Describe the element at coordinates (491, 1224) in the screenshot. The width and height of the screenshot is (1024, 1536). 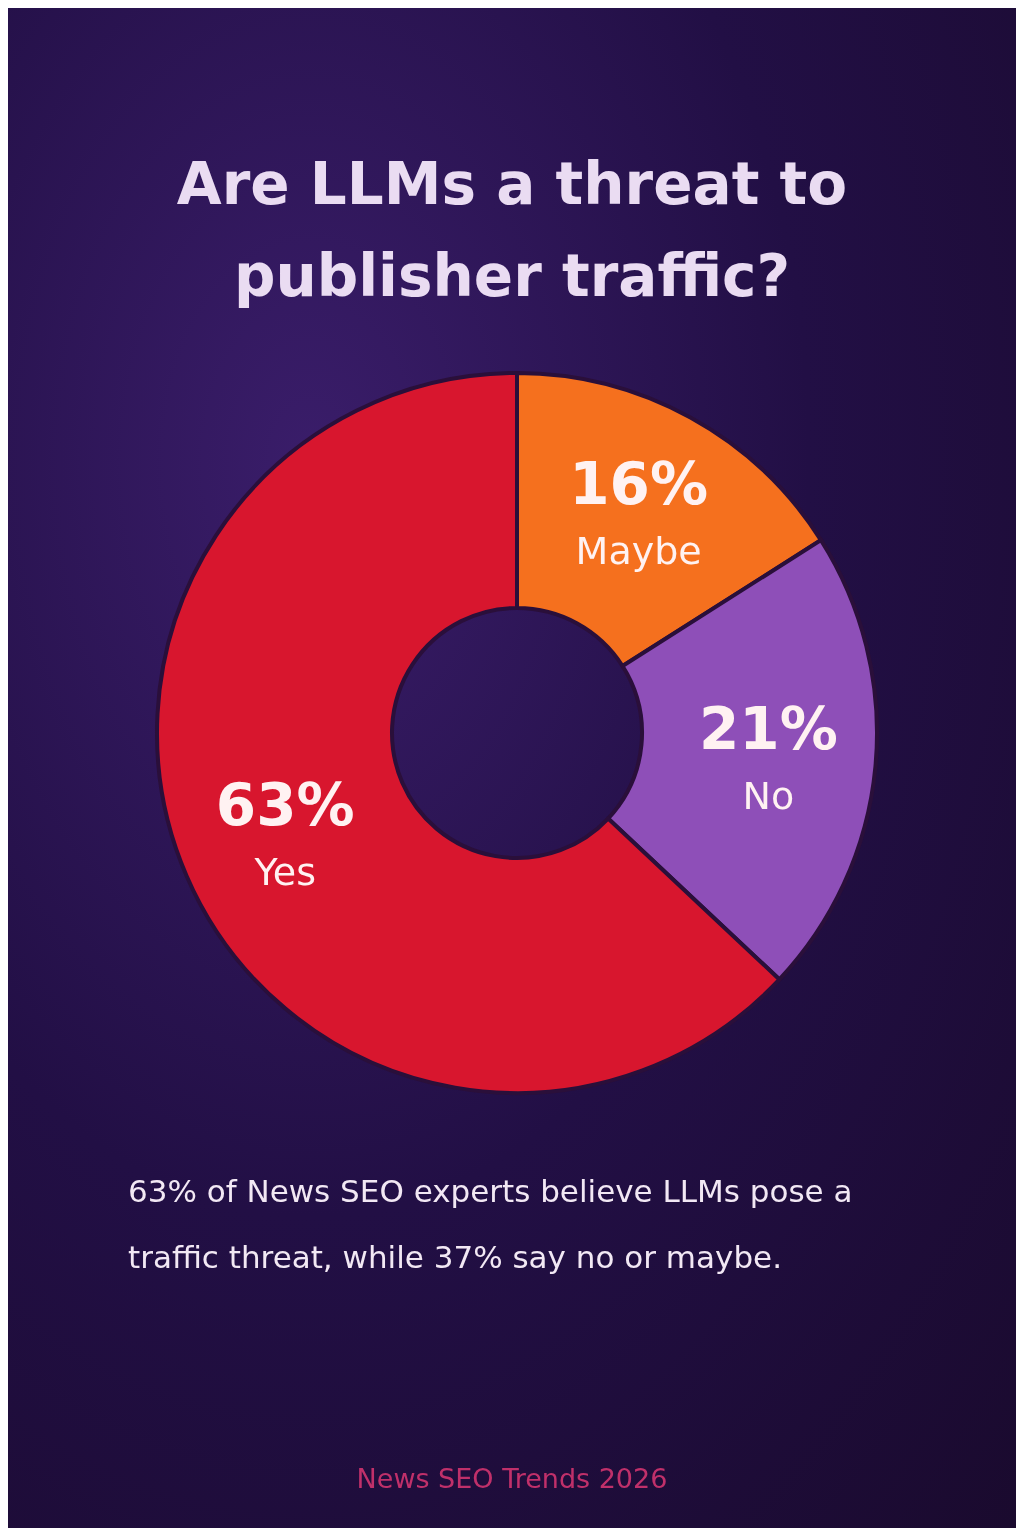
I see `text: 63% of News SEO experts believe LLMs pose a traffic threat, while 37% say no or maybe.` at that location.